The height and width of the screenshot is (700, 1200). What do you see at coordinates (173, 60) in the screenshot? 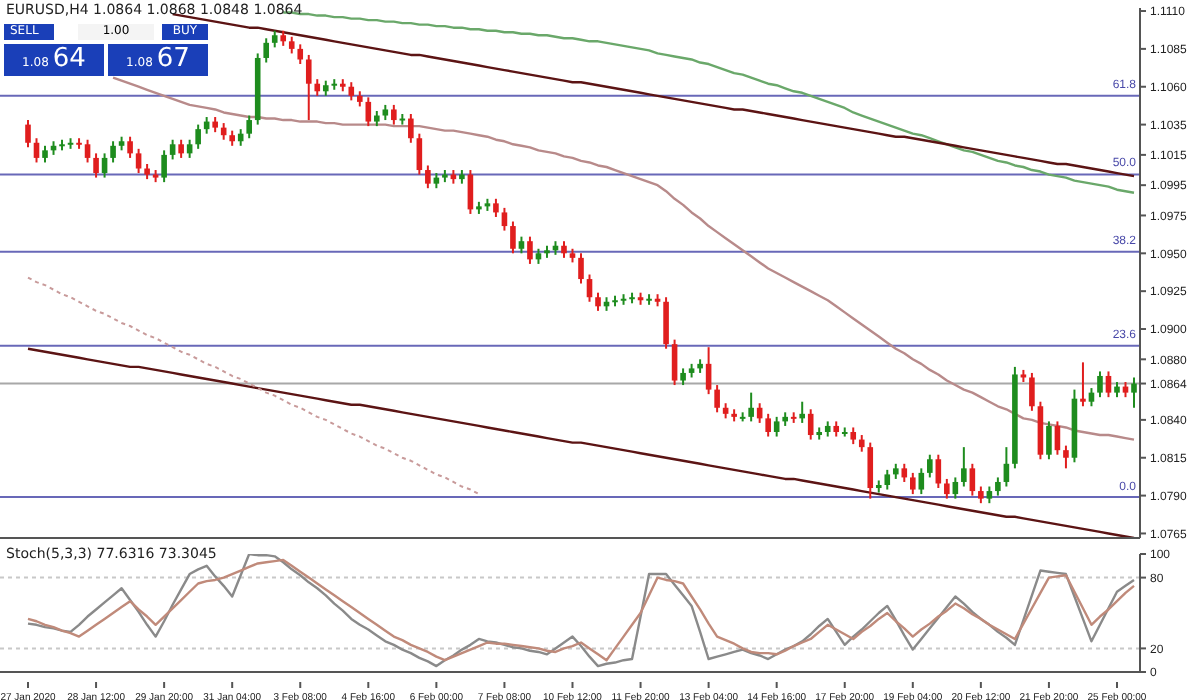
I see `annotation: 67` at bounding box center [173, 60].